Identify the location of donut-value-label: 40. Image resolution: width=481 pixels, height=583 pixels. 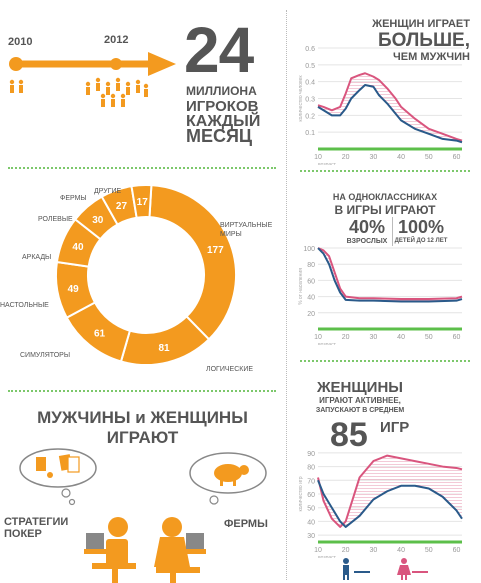
(78, 247).